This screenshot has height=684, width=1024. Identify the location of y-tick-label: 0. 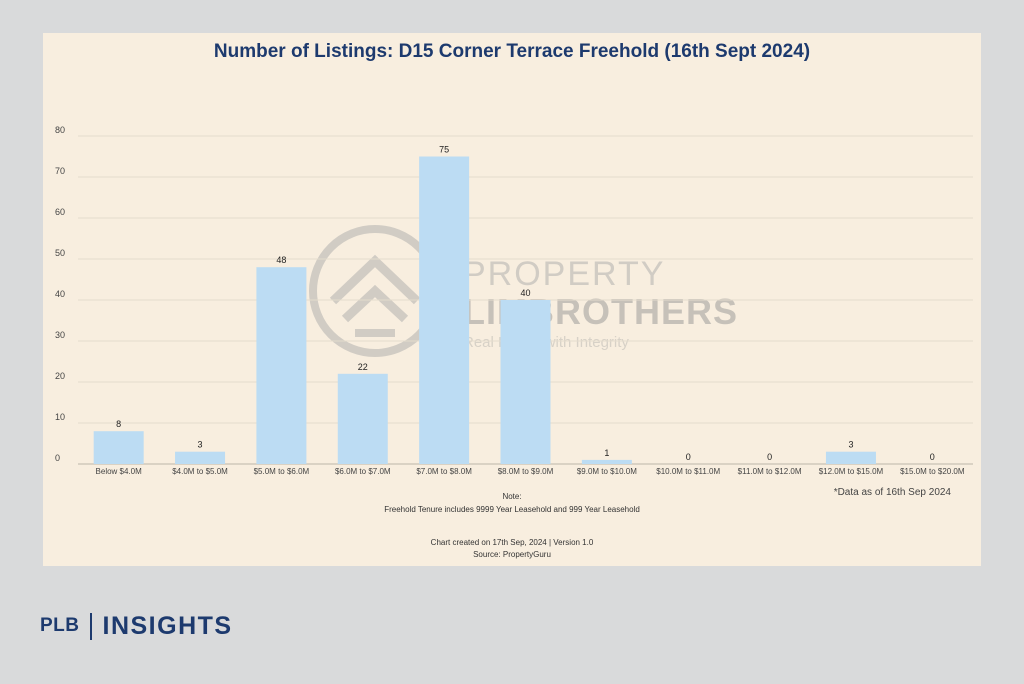
(57, 458).